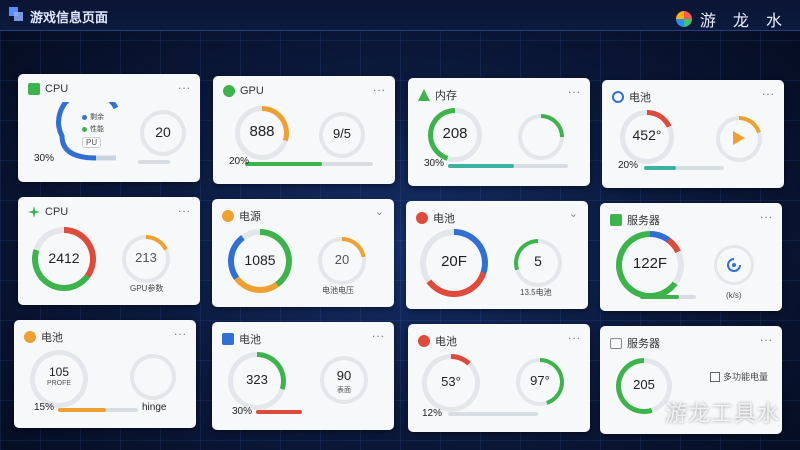 The width and height of the screenshot is (800, 450). I want to click on ring-value: 122F, so click(650, 263).